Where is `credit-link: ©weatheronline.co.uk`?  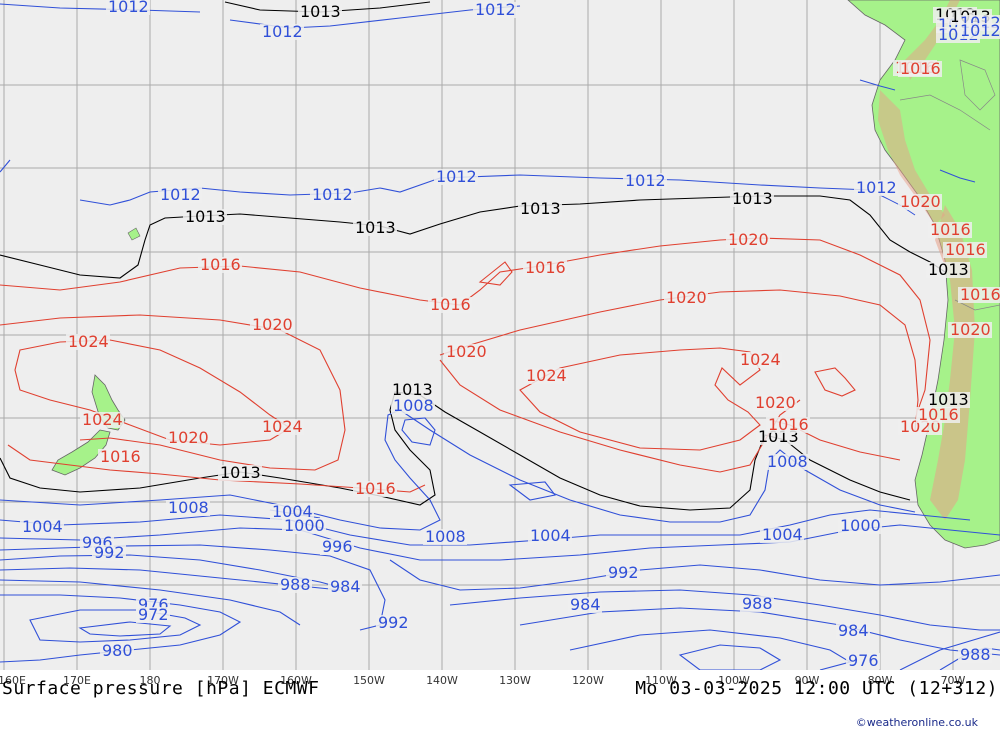 credit-link: ©weatheronline.co.uk is located at coordinates (916, 722).